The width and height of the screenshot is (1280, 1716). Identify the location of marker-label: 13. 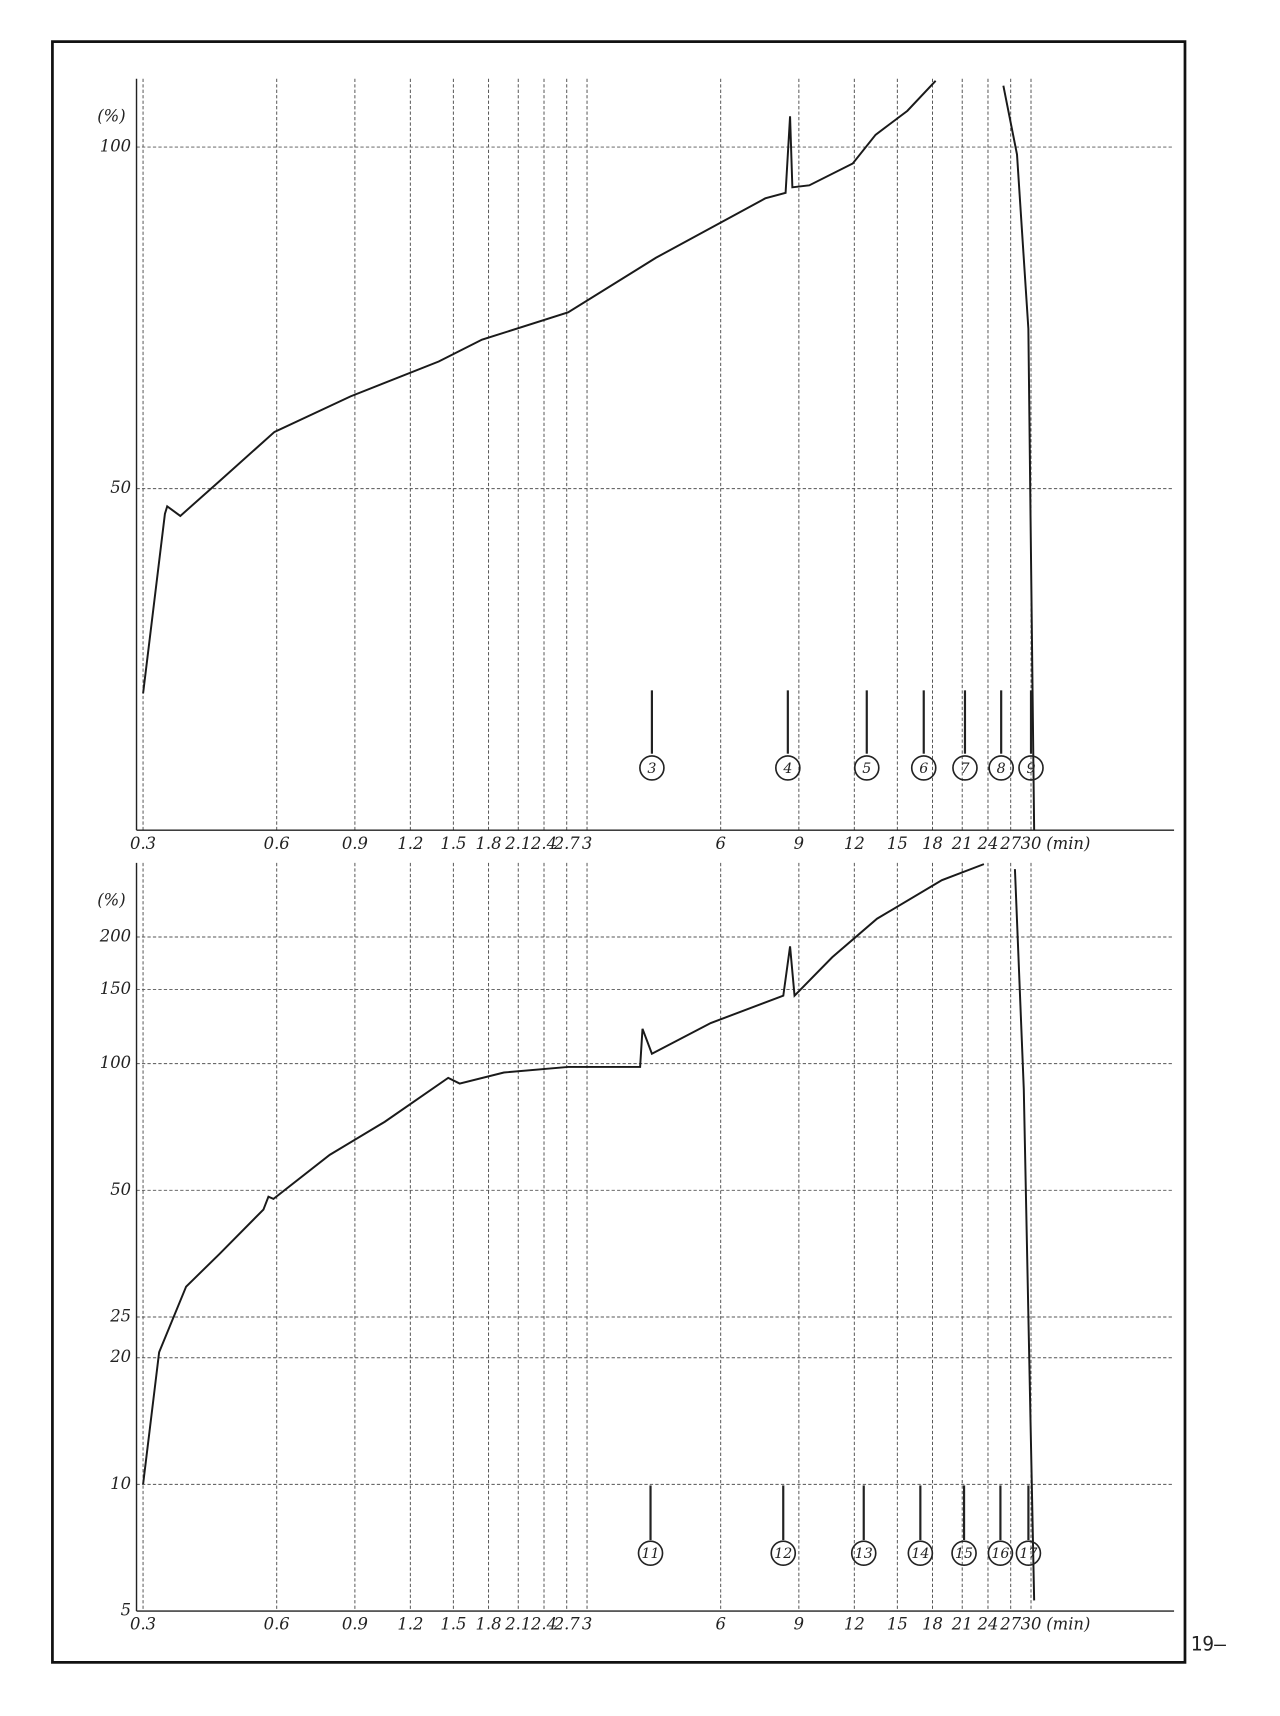
(864, 1554).